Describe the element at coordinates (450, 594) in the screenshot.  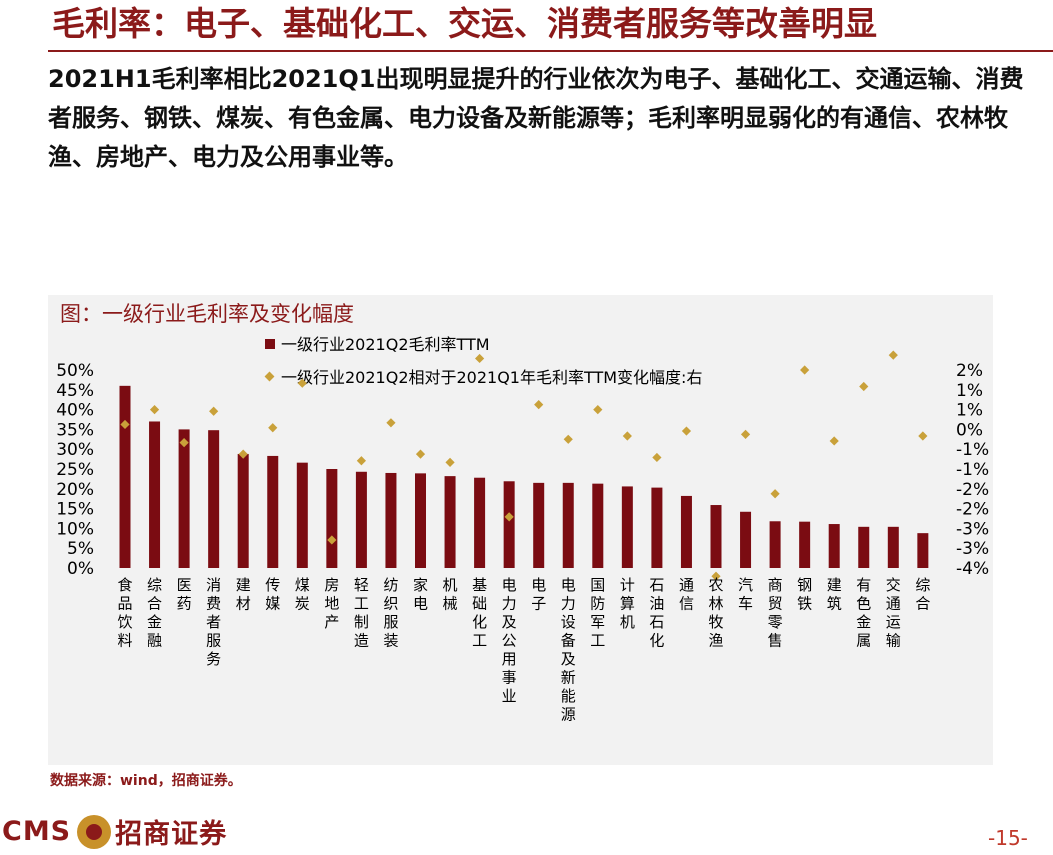
I see `category-label: 机械` at that location.